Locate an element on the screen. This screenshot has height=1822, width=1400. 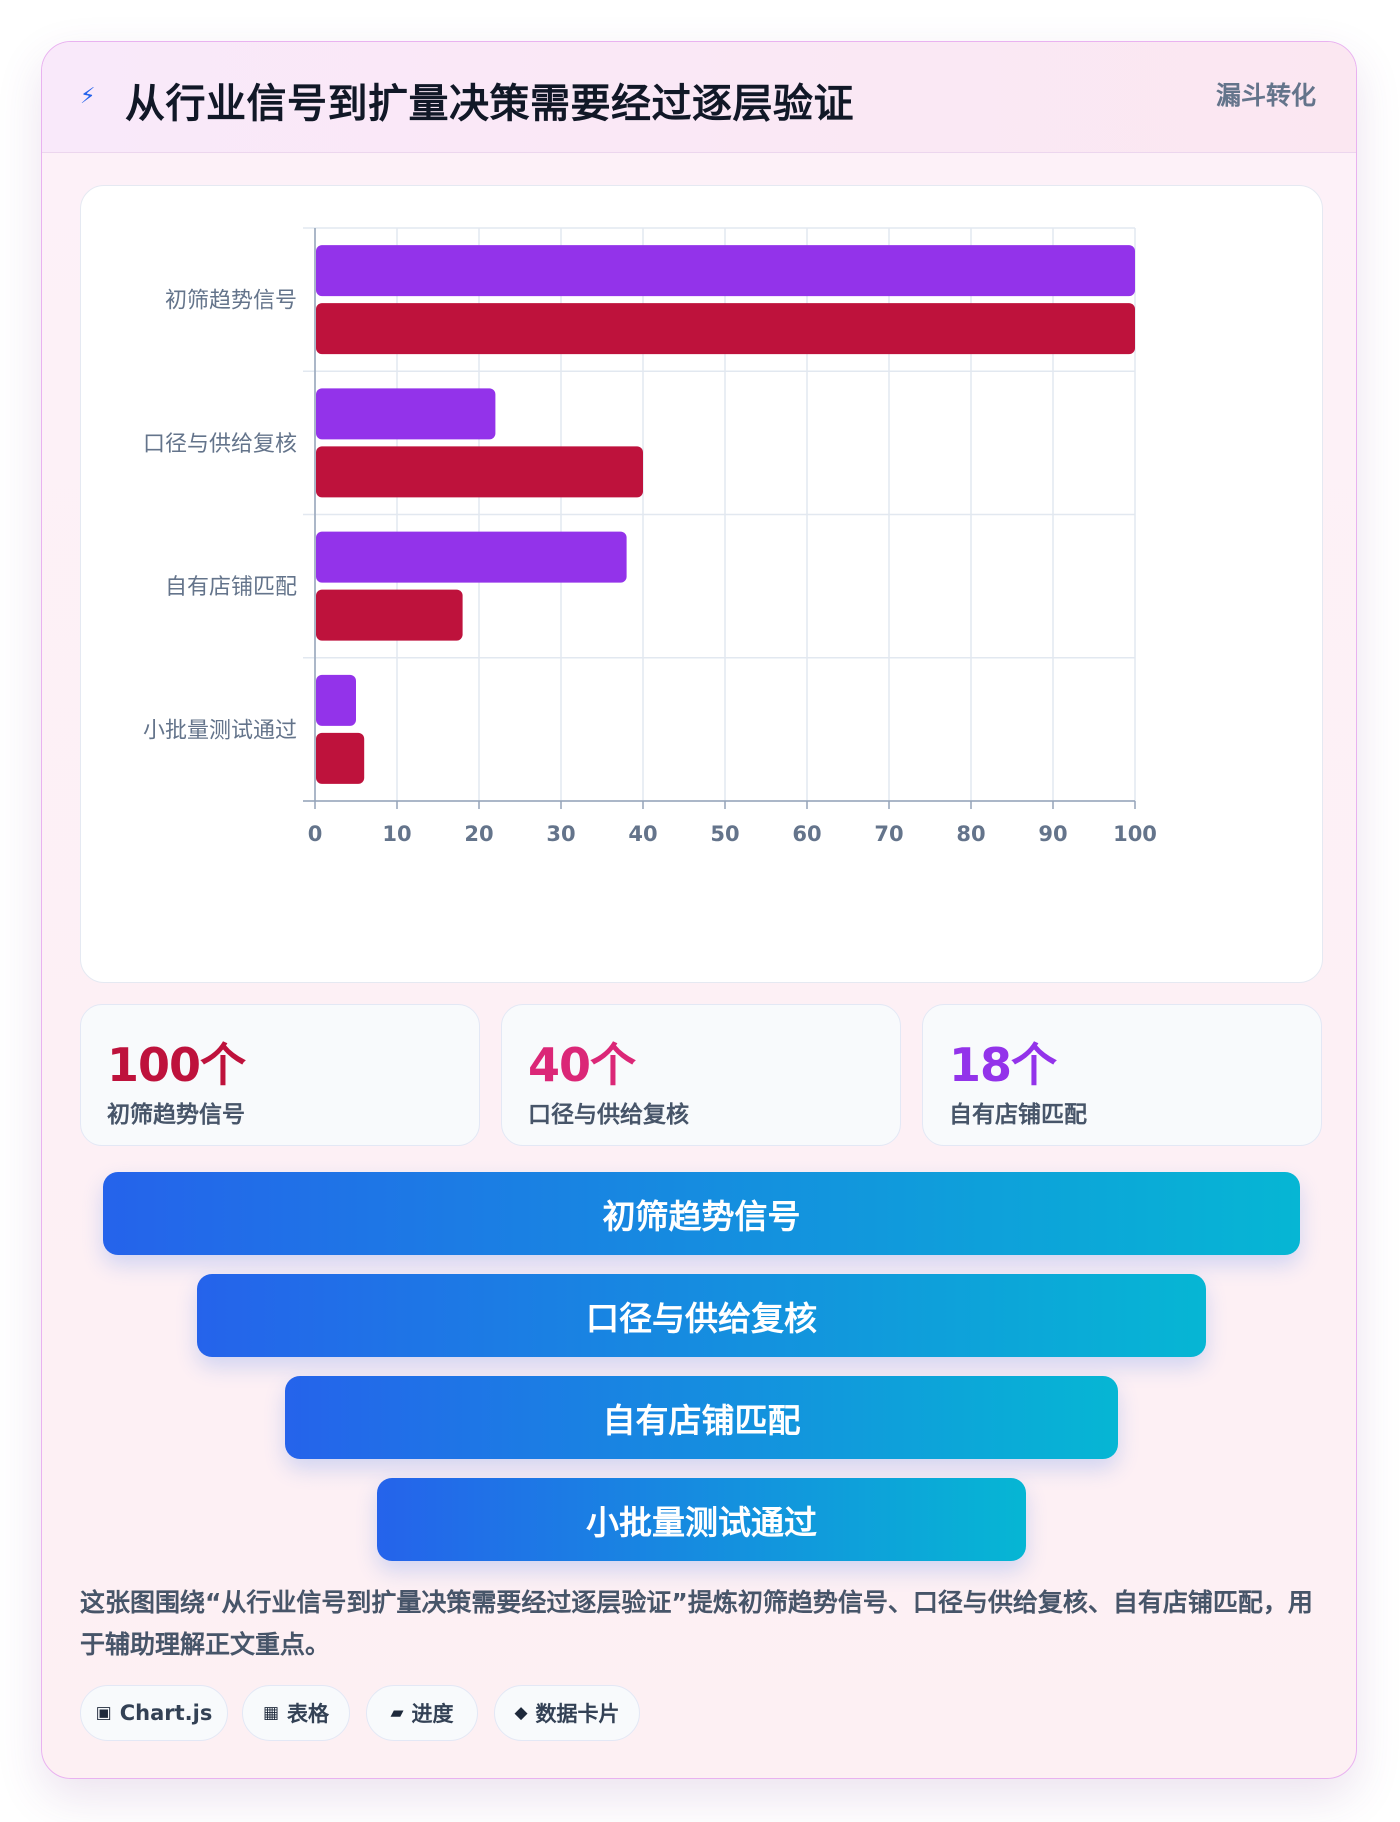
x-tick-label: 90 is located at coordinates (1052, 834).